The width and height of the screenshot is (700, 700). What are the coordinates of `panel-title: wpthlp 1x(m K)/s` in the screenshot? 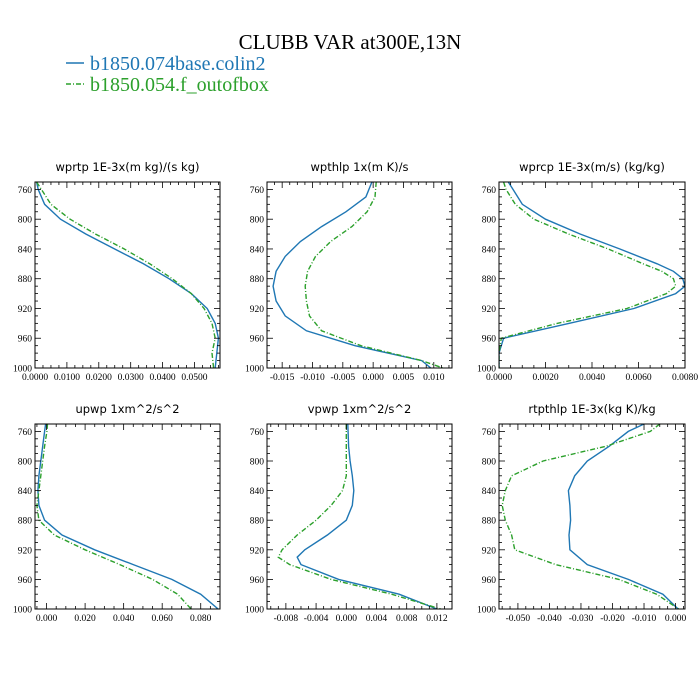 It's located at (359, 167).